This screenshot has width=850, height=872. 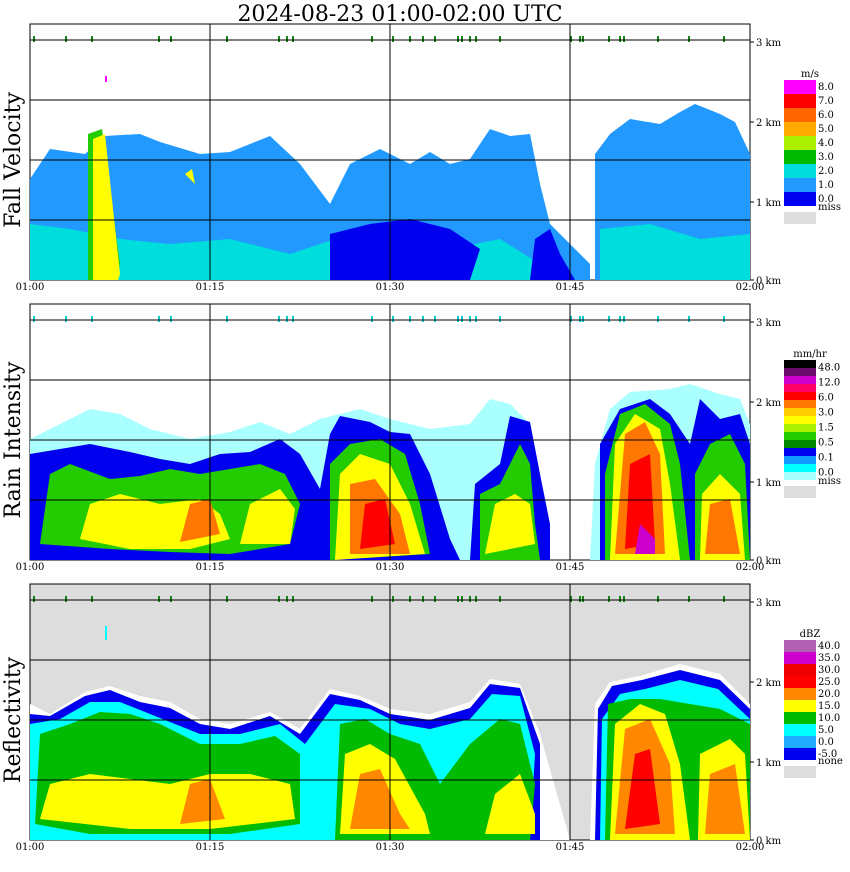 What do you see at coordinates (827, 754) in the screenshot?
I see `colorbar-label: -5.0` at bounding box center [827, 754].